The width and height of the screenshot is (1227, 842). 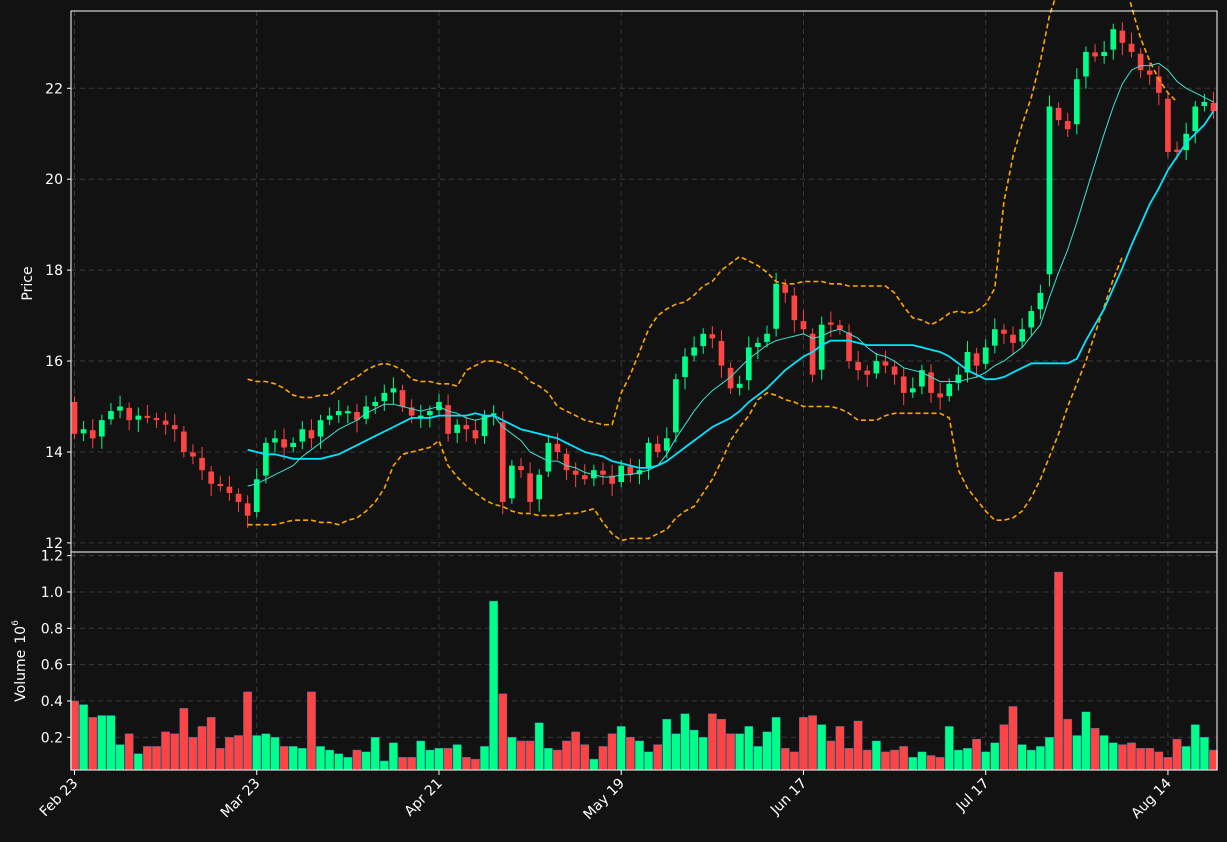 What do you see at coordinates (788, 797) in the screenshot?
I see `x-tick-label: Jun 17` at bounding box center [788, 797].